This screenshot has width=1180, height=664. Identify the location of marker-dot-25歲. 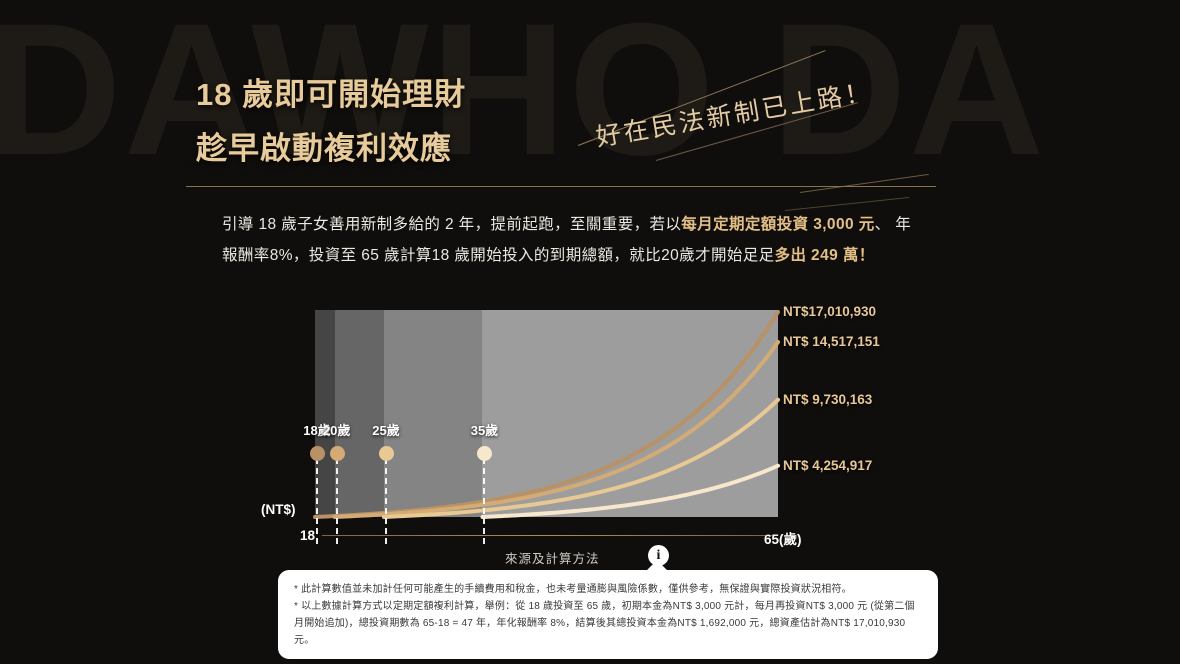
(386, 453).